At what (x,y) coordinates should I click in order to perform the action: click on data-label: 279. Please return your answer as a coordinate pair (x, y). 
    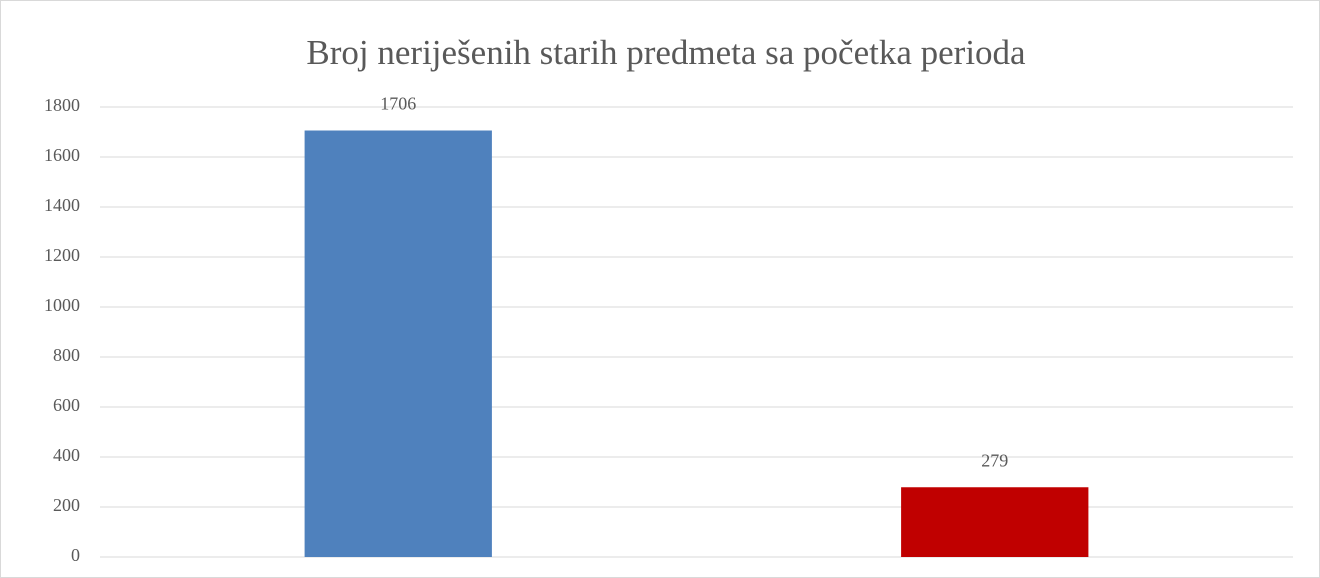
    Looking at the image, I should click on (994, 460).